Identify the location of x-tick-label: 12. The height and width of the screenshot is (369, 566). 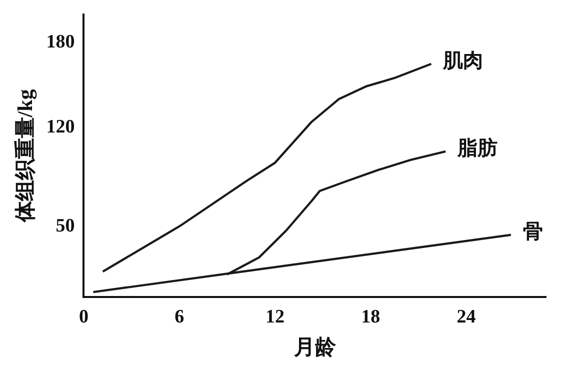
(274, 317).